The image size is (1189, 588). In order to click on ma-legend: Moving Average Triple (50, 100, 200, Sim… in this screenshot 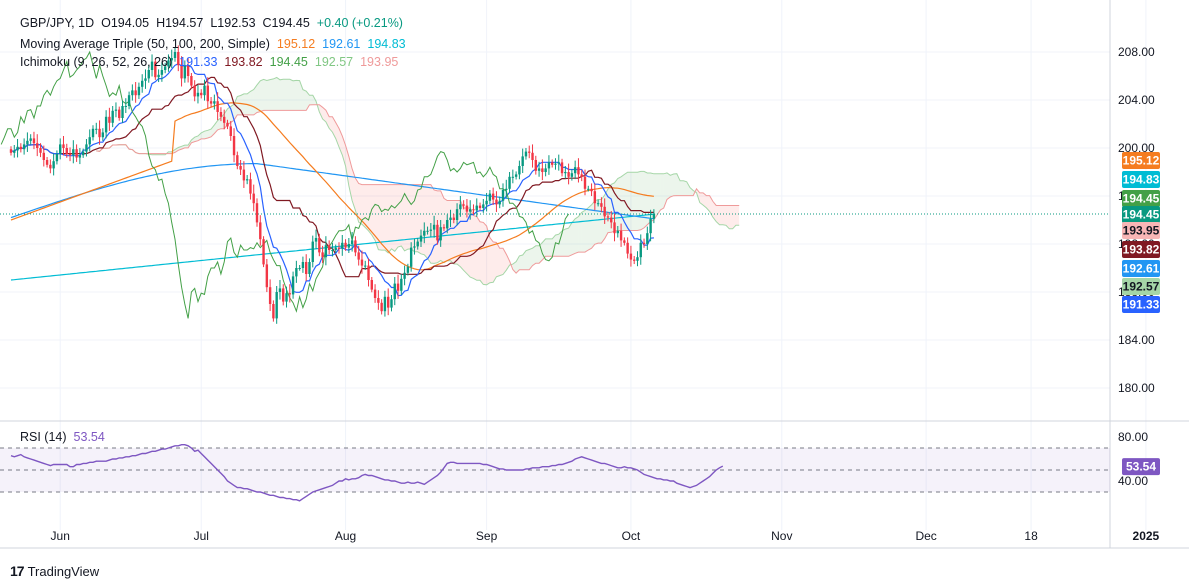, I will do `click(216, 44)`.